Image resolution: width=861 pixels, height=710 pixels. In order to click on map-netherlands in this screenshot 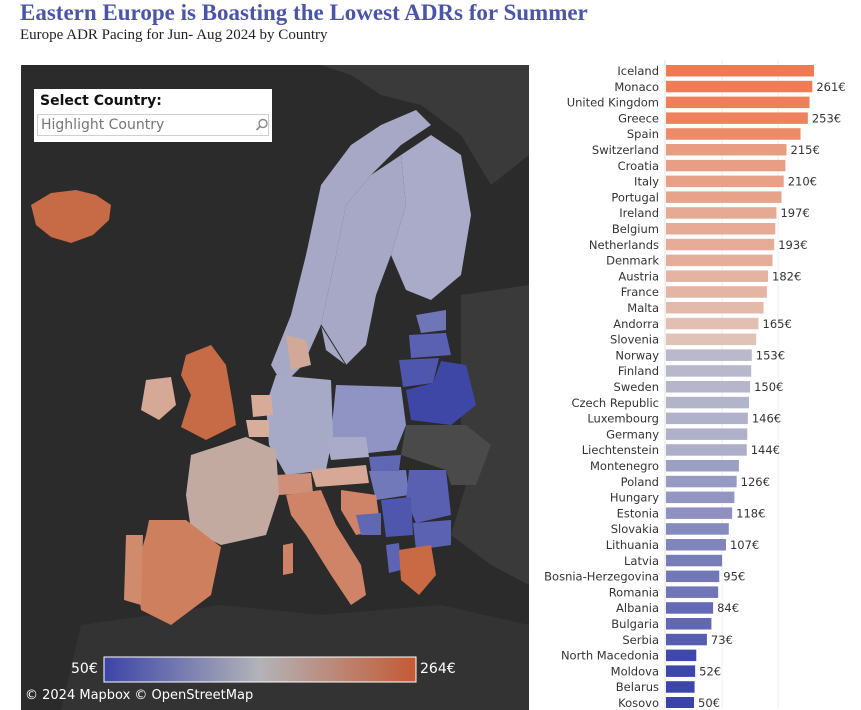, I will do `click(262, 406)`.